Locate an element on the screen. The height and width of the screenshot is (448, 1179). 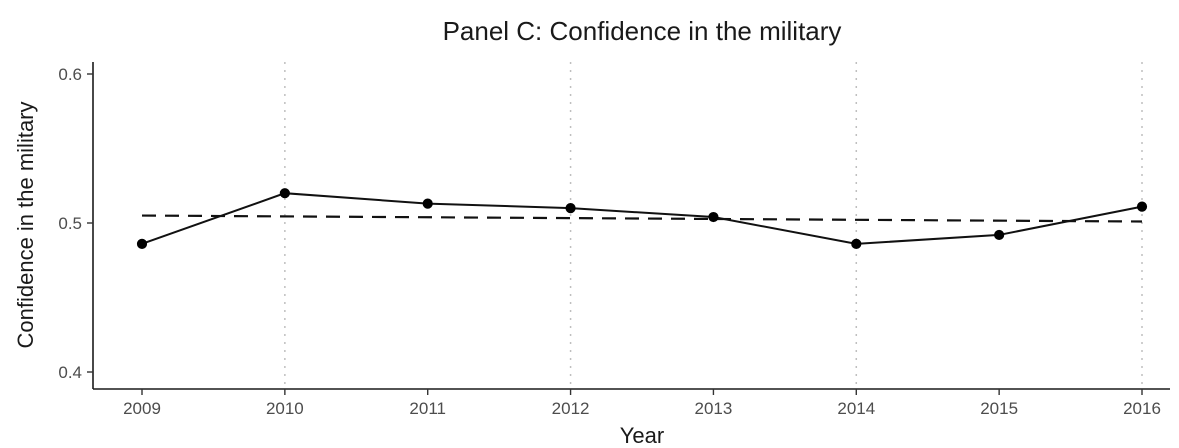
x-ticks: 2009 2010 2011 2012 2013 2014 2015 2016 is located at coordinates (642, 403).